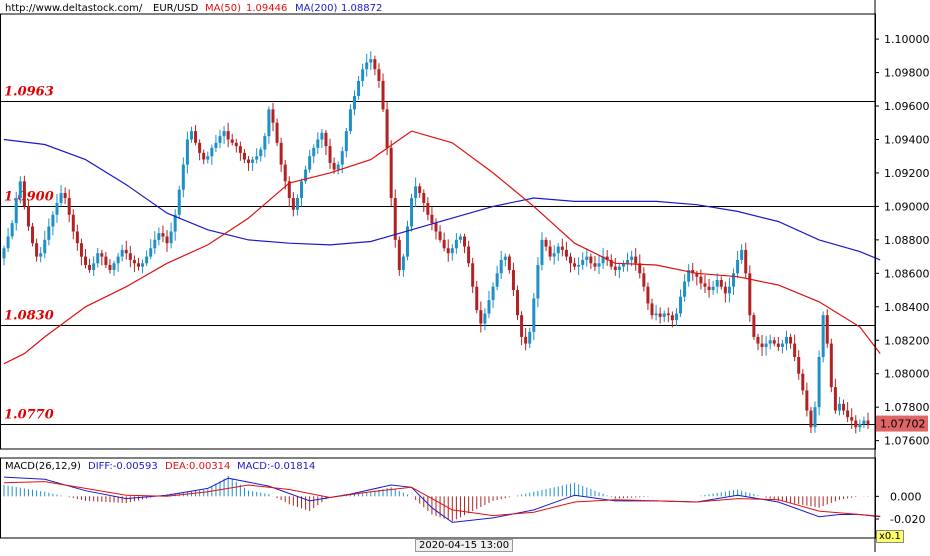  What do you see at coordinates (74, 8) in the screenshot?
I see `header-url: http://www.deltastock.com/` at bounding box center [74, 8].